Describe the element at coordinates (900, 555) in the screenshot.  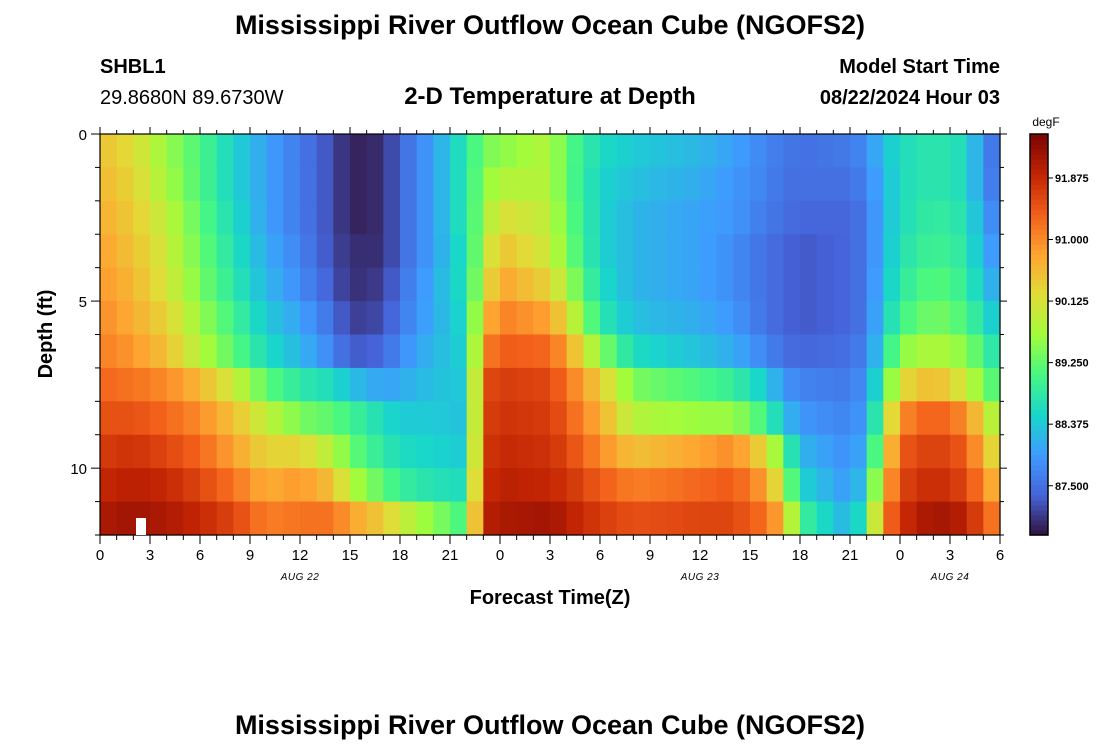
I see `x-tick-label: 0` at that location.